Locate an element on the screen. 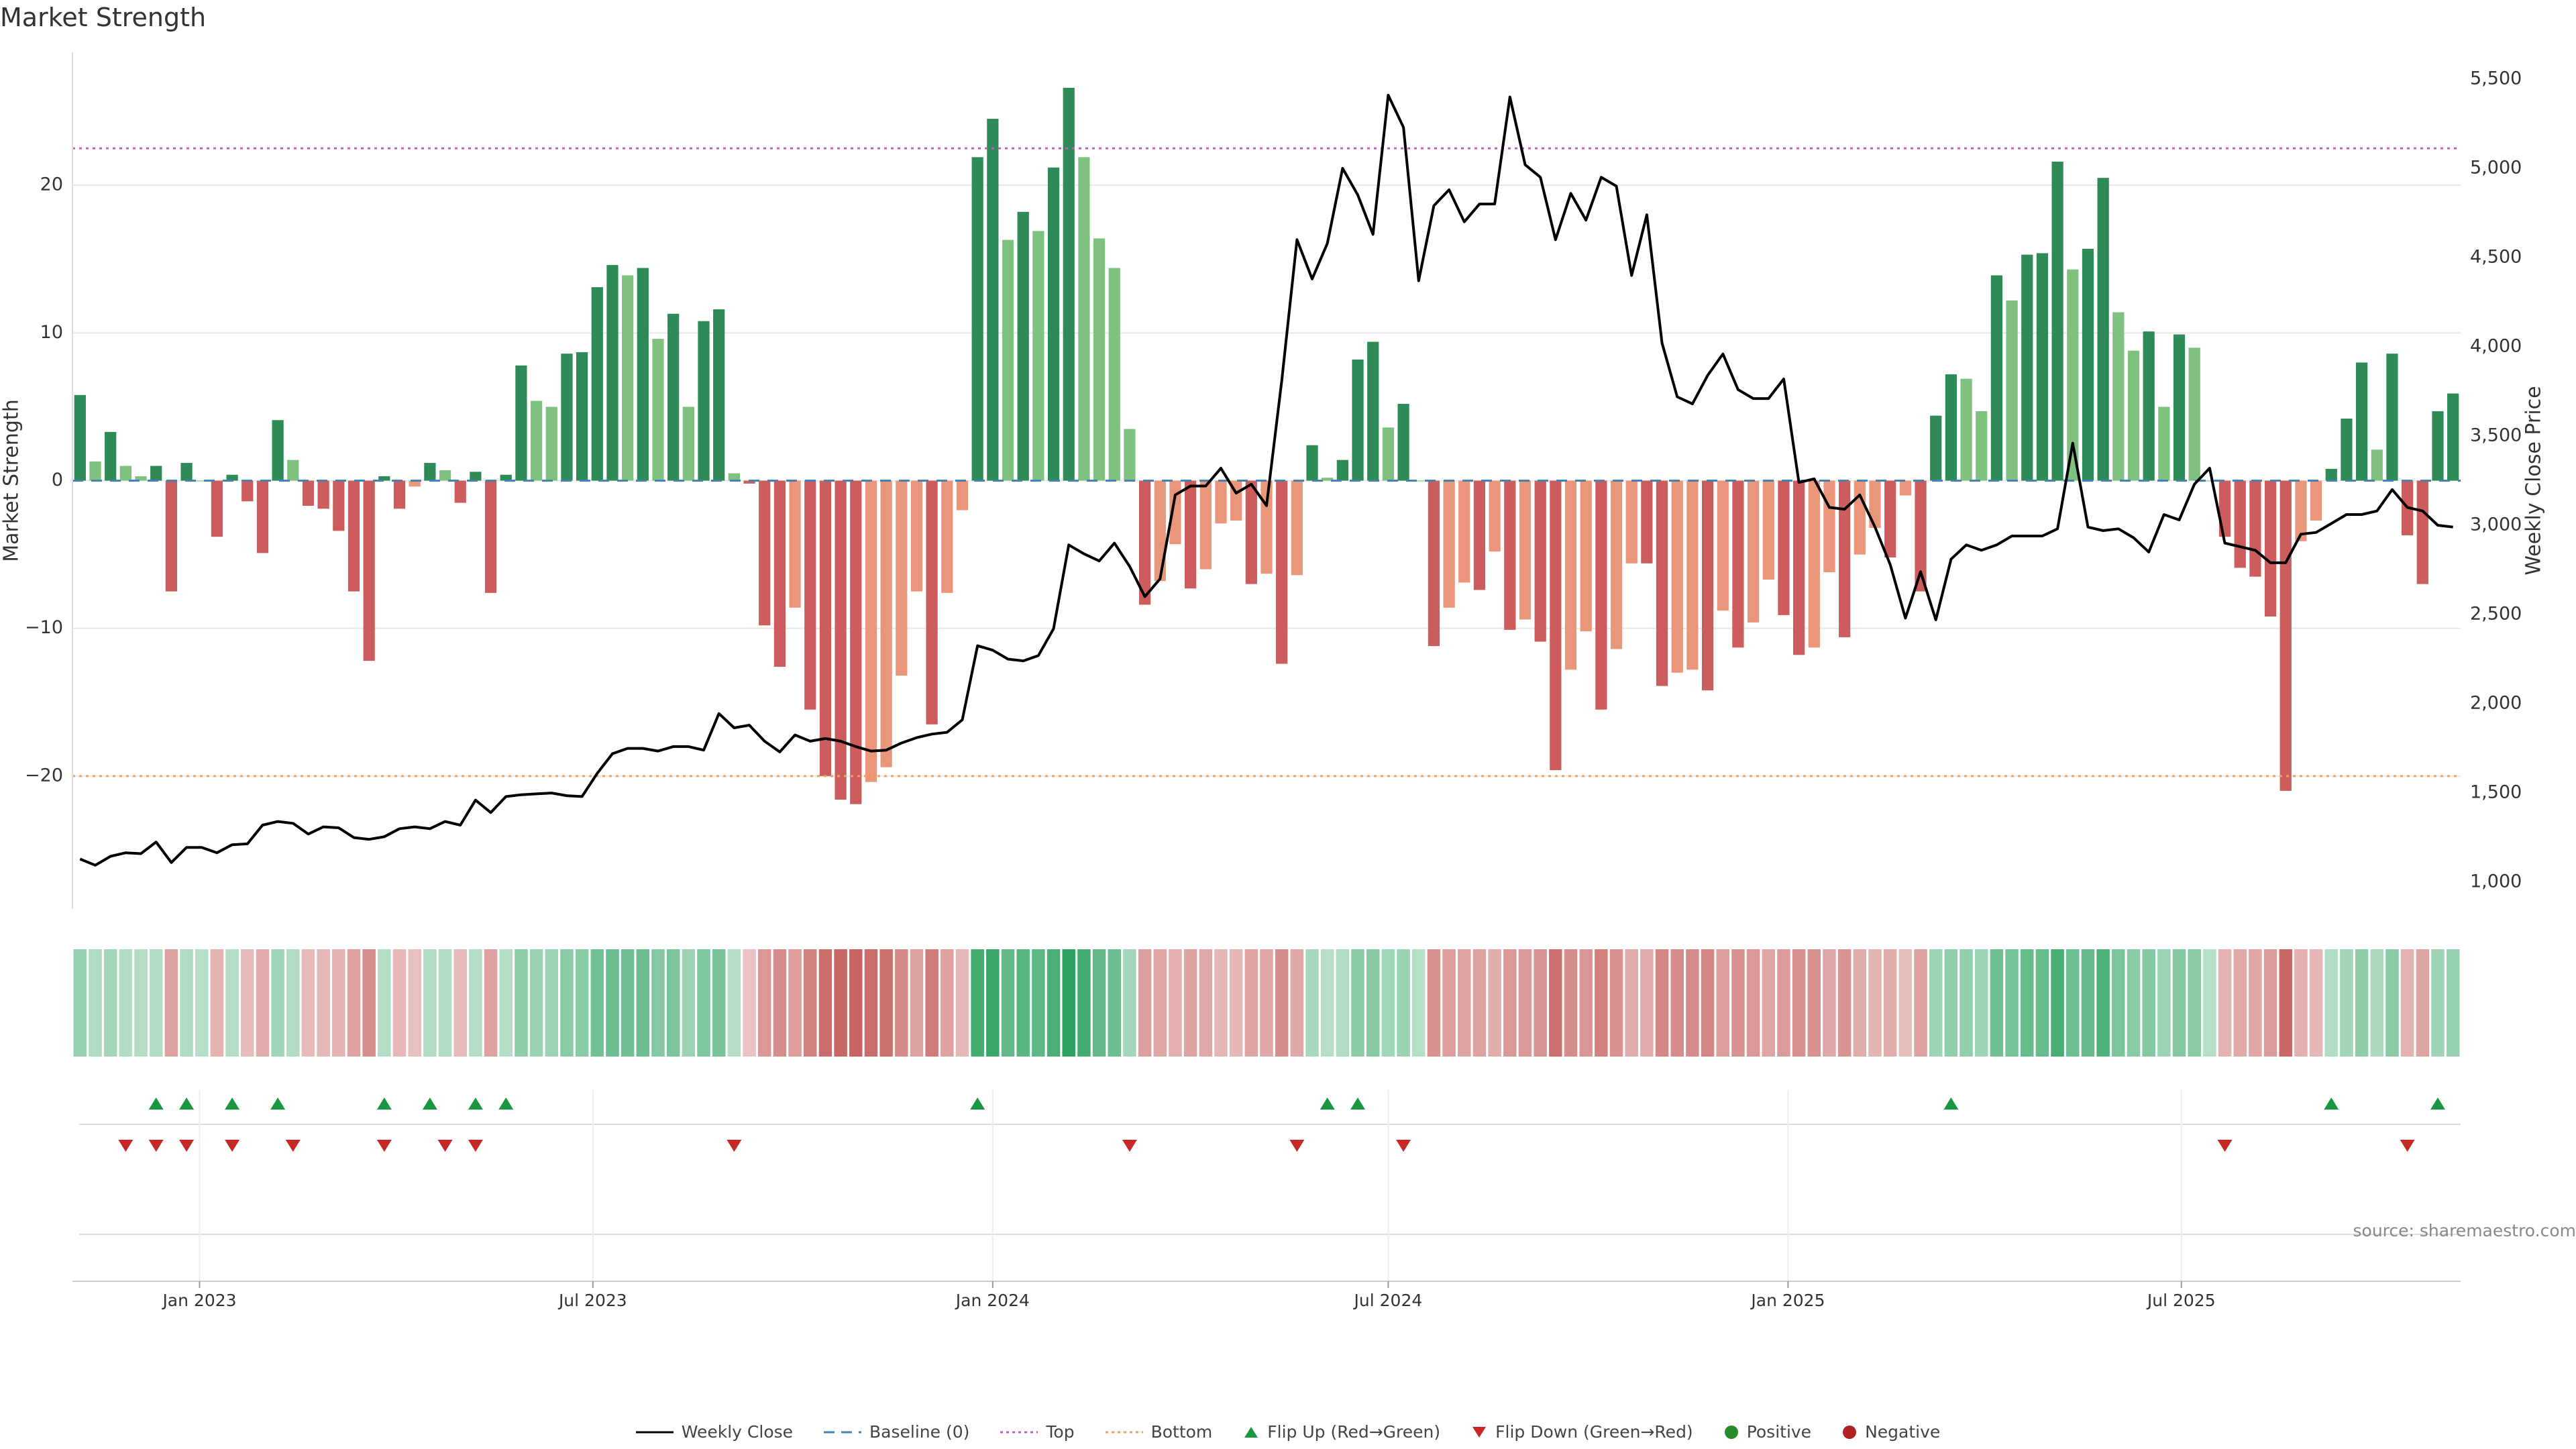 This screenshot has width=2576, height=1449. x-tick-label: Jul 2024 is located at coordinates (1388, 1300).